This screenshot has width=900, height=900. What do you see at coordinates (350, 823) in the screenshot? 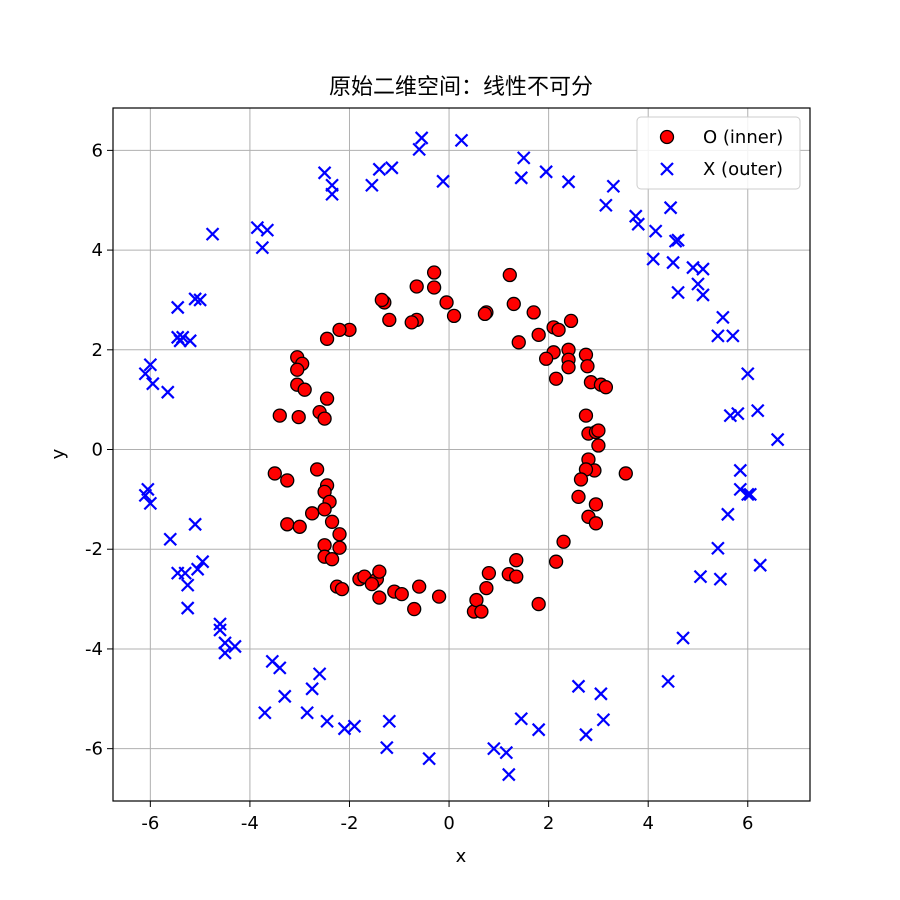
I see `x-tick-label: -2` at bounding box center [350, 823].